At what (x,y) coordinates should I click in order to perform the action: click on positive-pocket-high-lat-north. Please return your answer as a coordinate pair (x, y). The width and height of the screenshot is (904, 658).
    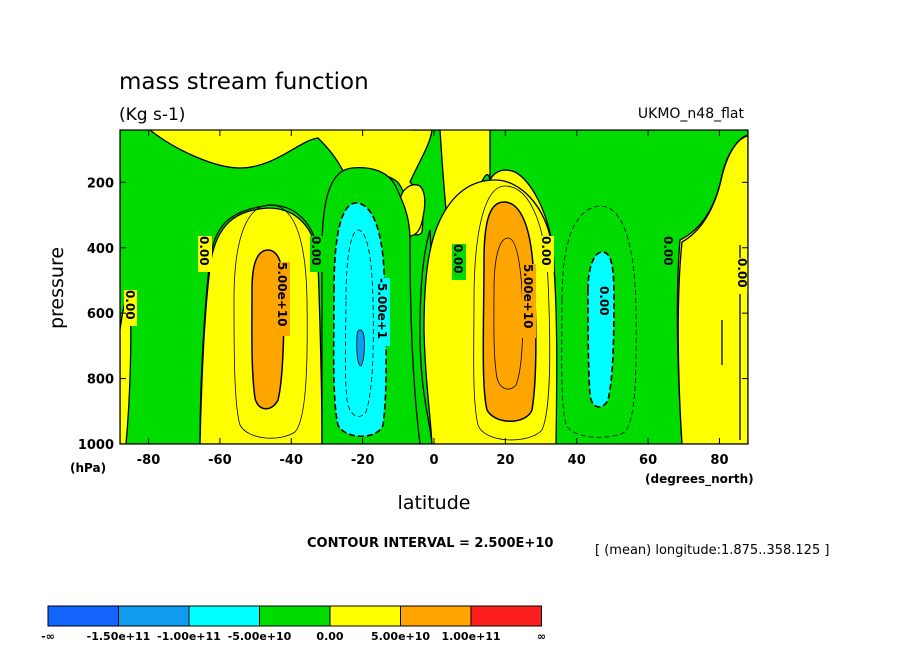
    Looking at the image, I should click on (712, 289).